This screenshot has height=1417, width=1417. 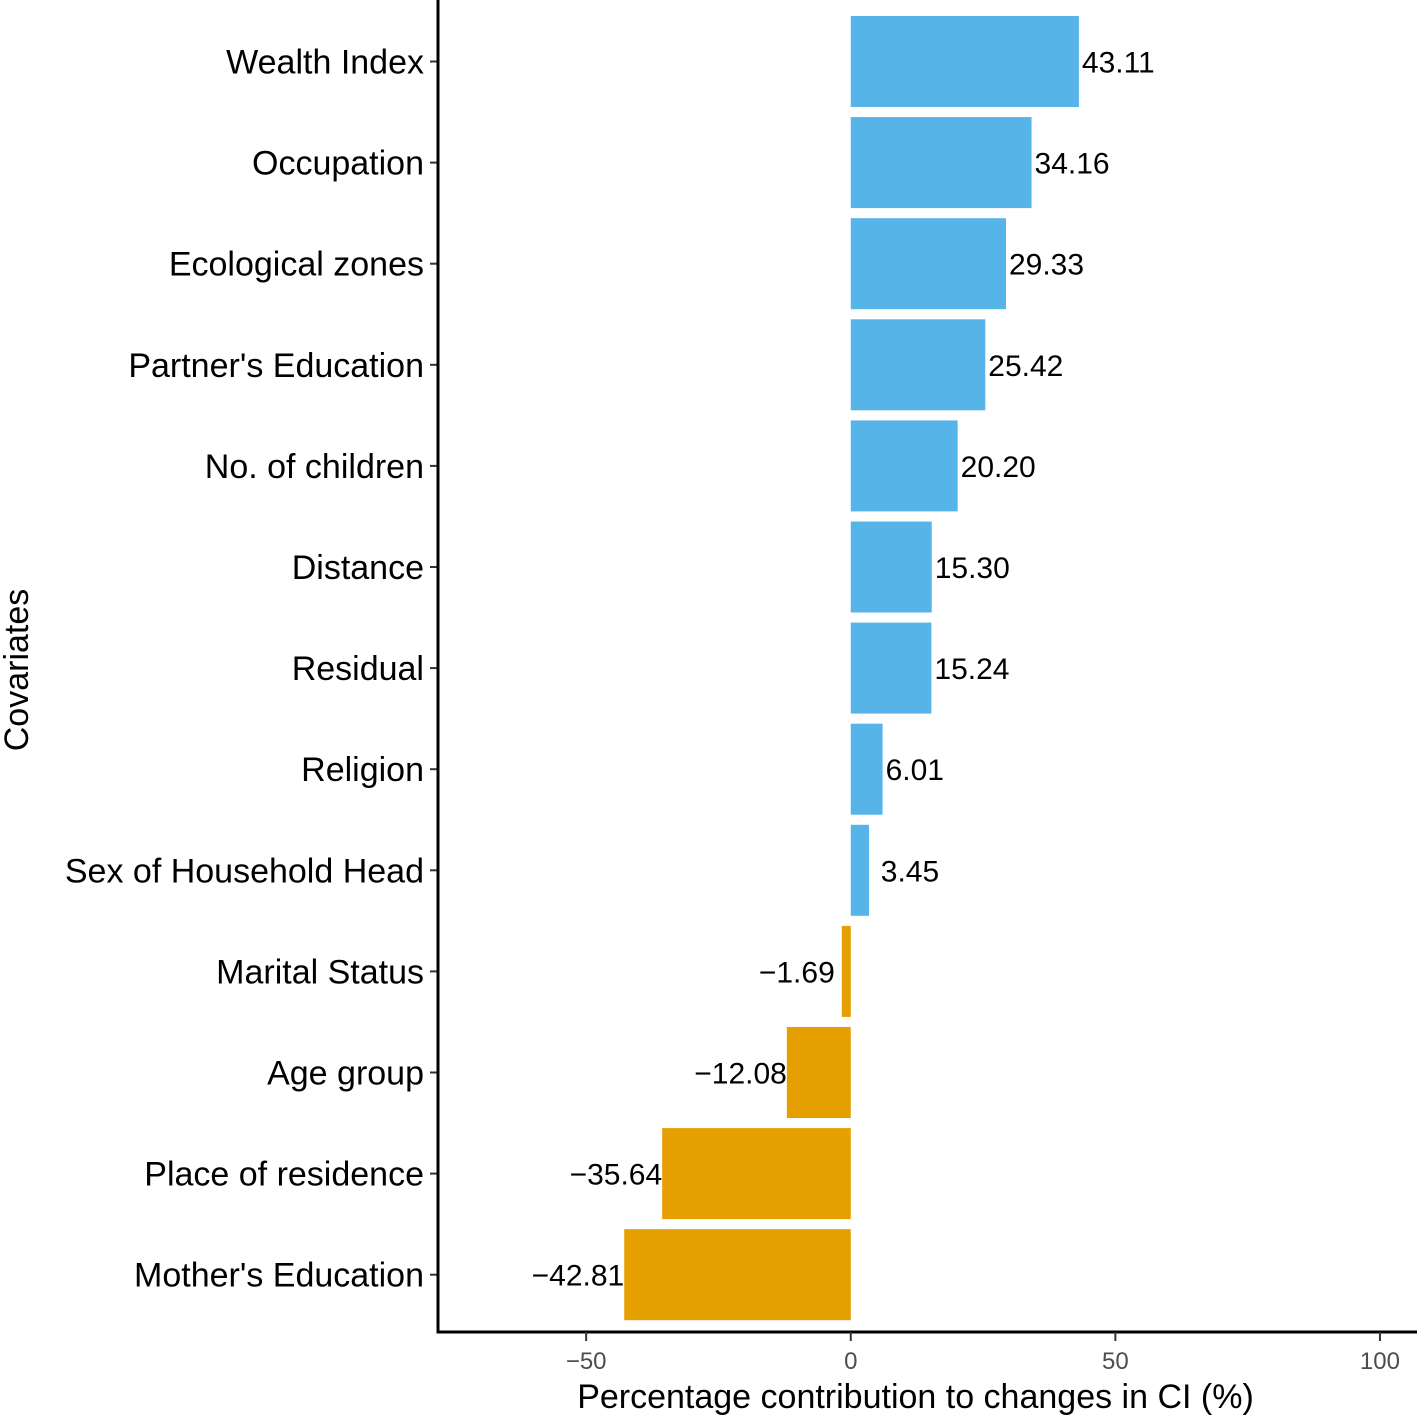 What do you see at coordinates (296, 265) in the screenshot?
I see `y-tick-label: Ecological zones` at bounding box center [296, 265].